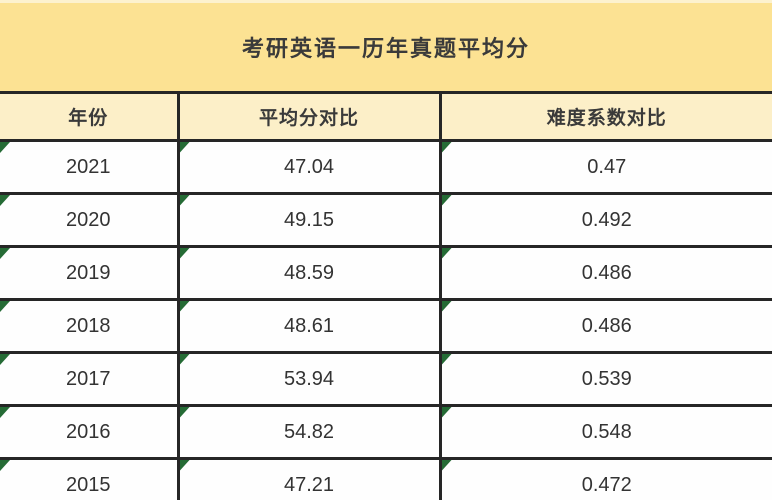  I want to click on table-cell-difficulty: 0.492, so click(605, 220).